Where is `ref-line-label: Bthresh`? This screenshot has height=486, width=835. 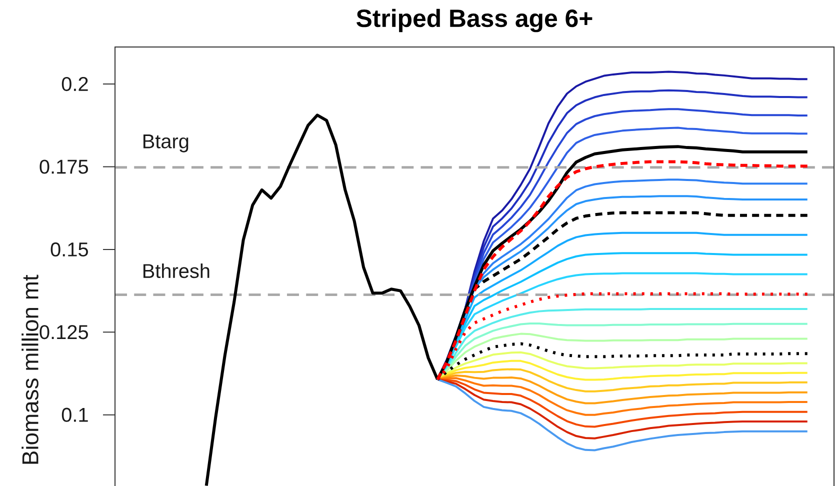 ref-line-label: Bthresh is located at coordinates (176, 270).